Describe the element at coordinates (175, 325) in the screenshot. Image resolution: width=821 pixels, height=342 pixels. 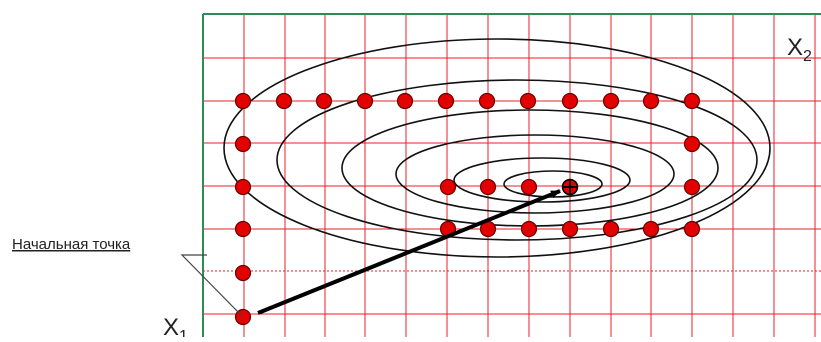
I see `x1-label: X1` at that location.